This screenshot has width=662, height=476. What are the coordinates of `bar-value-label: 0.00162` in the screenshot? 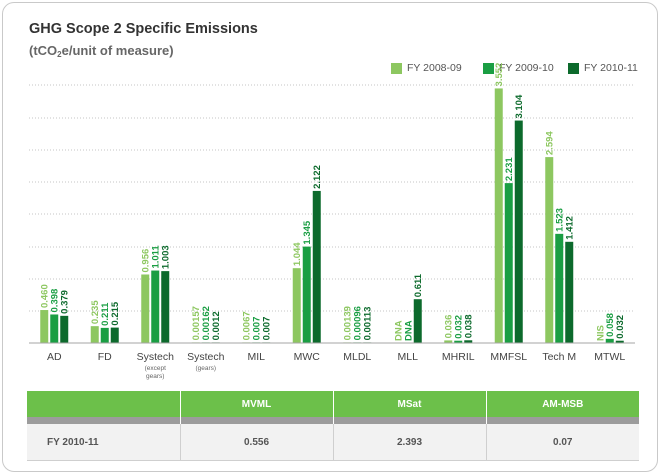 It's located at (206, 323).